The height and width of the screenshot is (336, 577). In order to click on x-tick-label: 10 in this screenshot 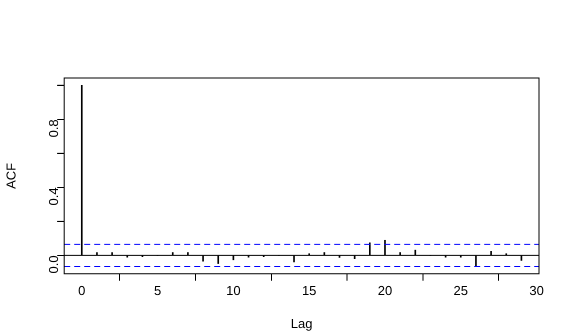, I will do `click(233, 290)`.